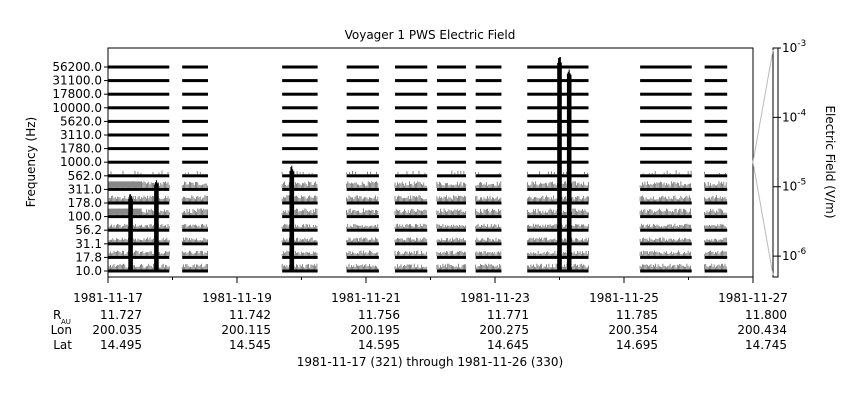 The width and height of the screenshot is (860, 400). Describe the element at coordinates (117, 330) in the screenshot. I see `lon-value: 200.035` at that location.